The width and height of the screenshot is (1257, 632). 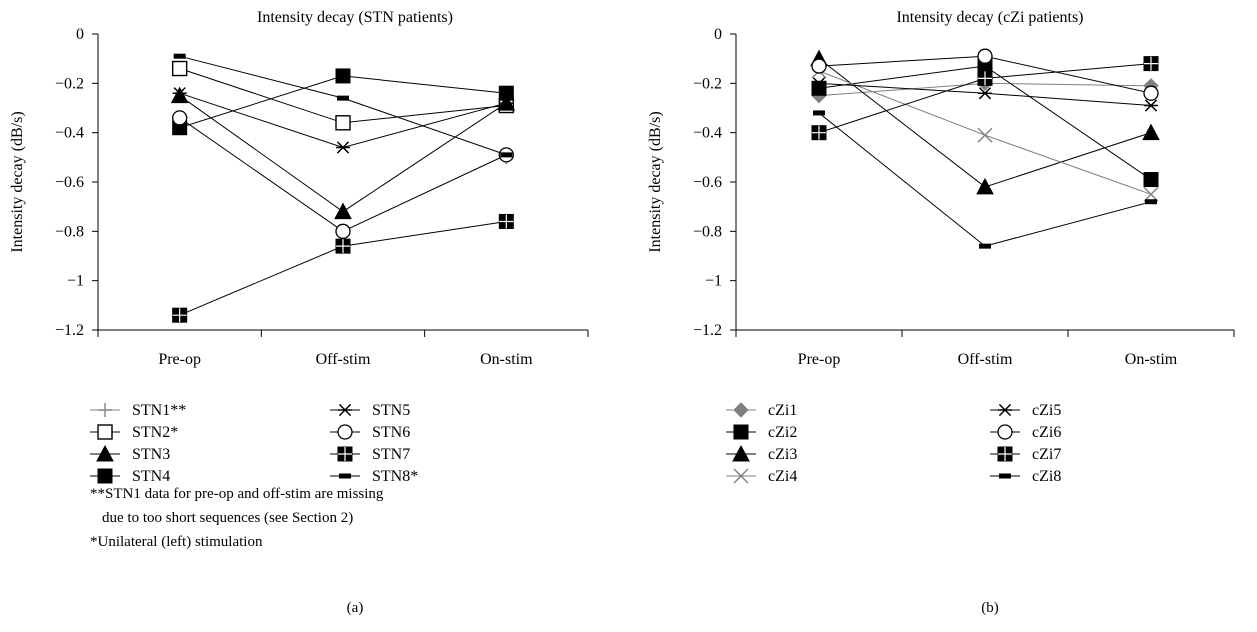 I want to click on x-tick-label: Off-stim, so click(x=343, y=359).